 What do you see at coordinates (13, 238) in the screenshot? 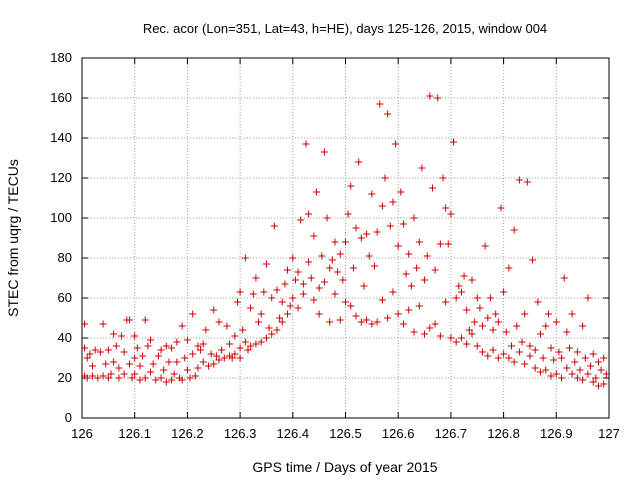
I see `y-axis-label: STEC from uqrg / TECUs` at bounding box center [13, 238].